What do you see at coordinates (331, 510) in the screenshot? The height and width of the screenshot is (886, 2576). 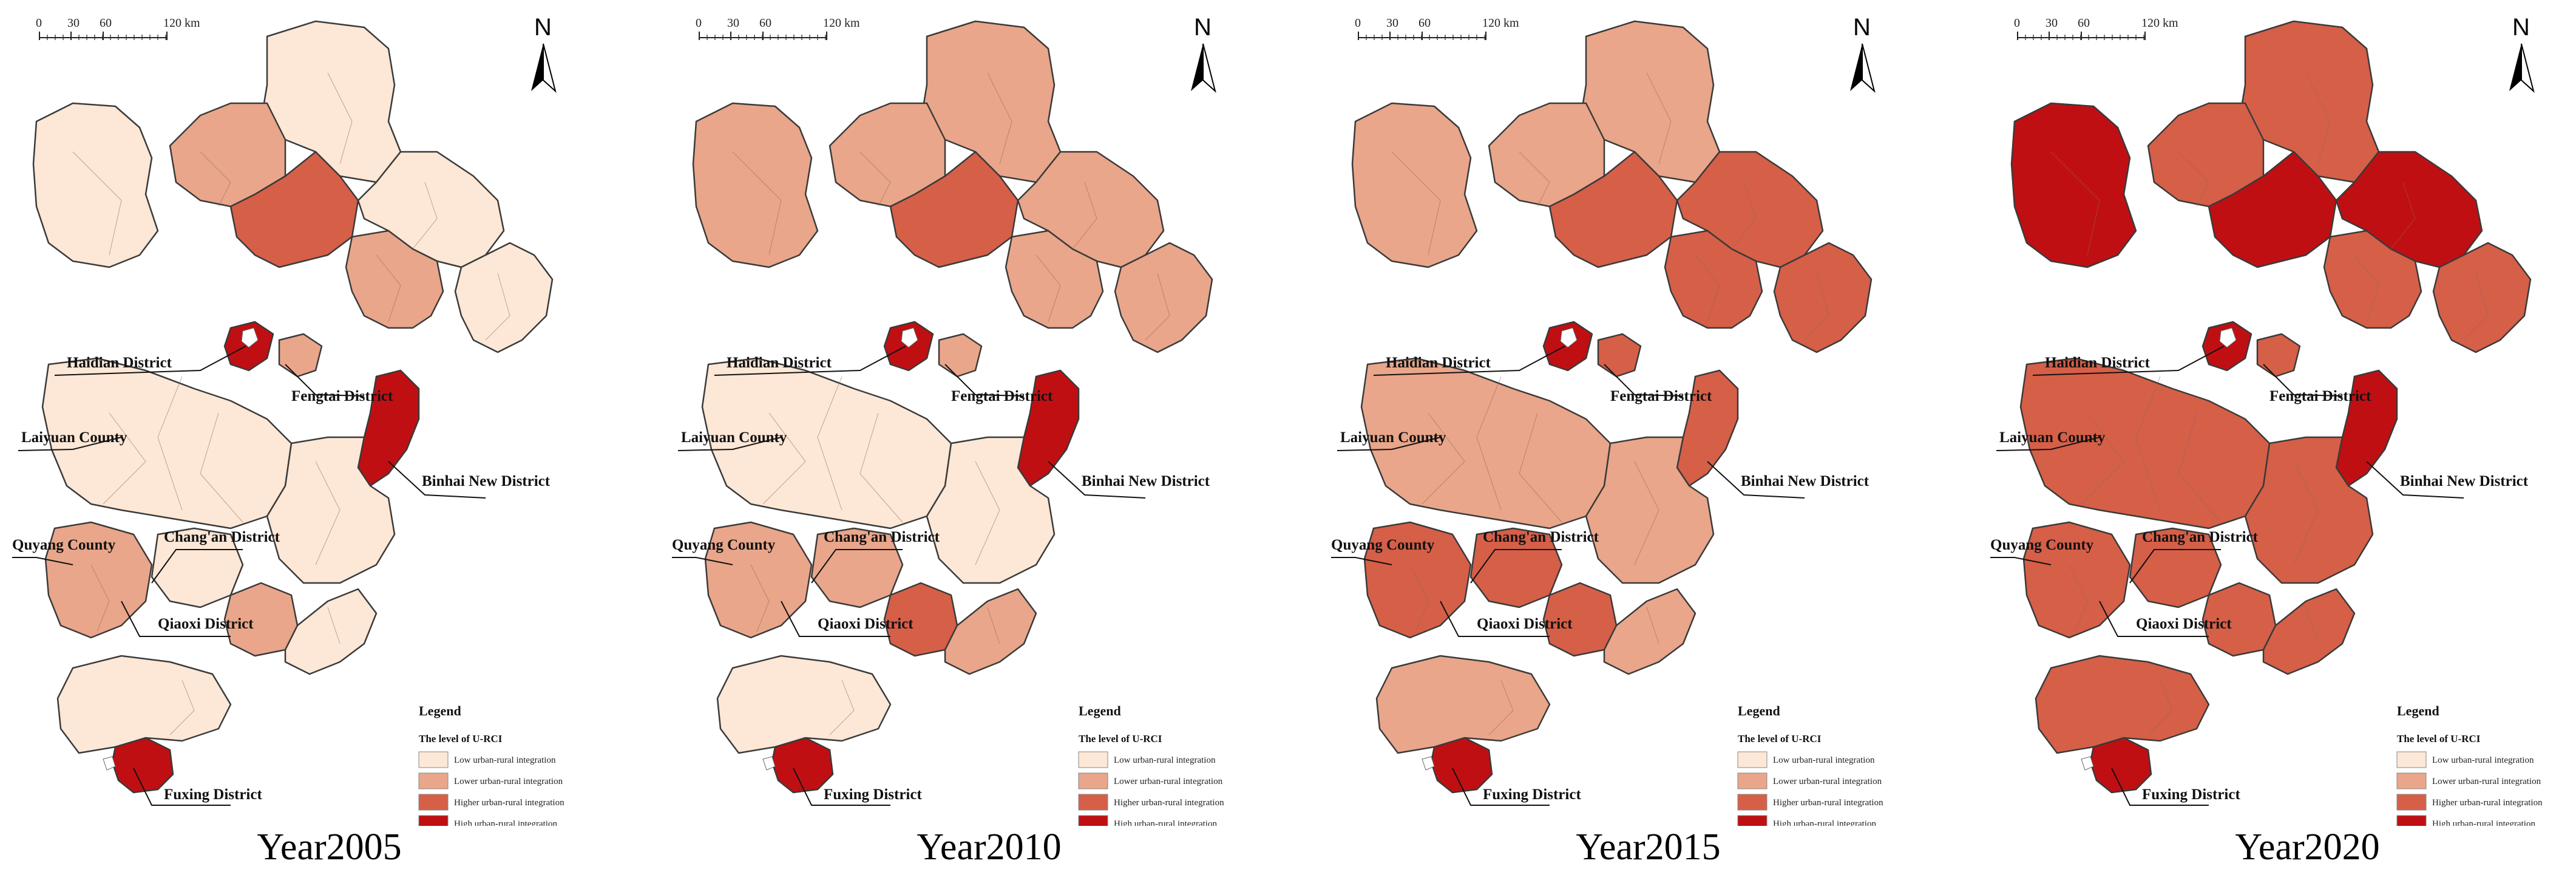 I see `region-s` at bounding box center [331, 510].